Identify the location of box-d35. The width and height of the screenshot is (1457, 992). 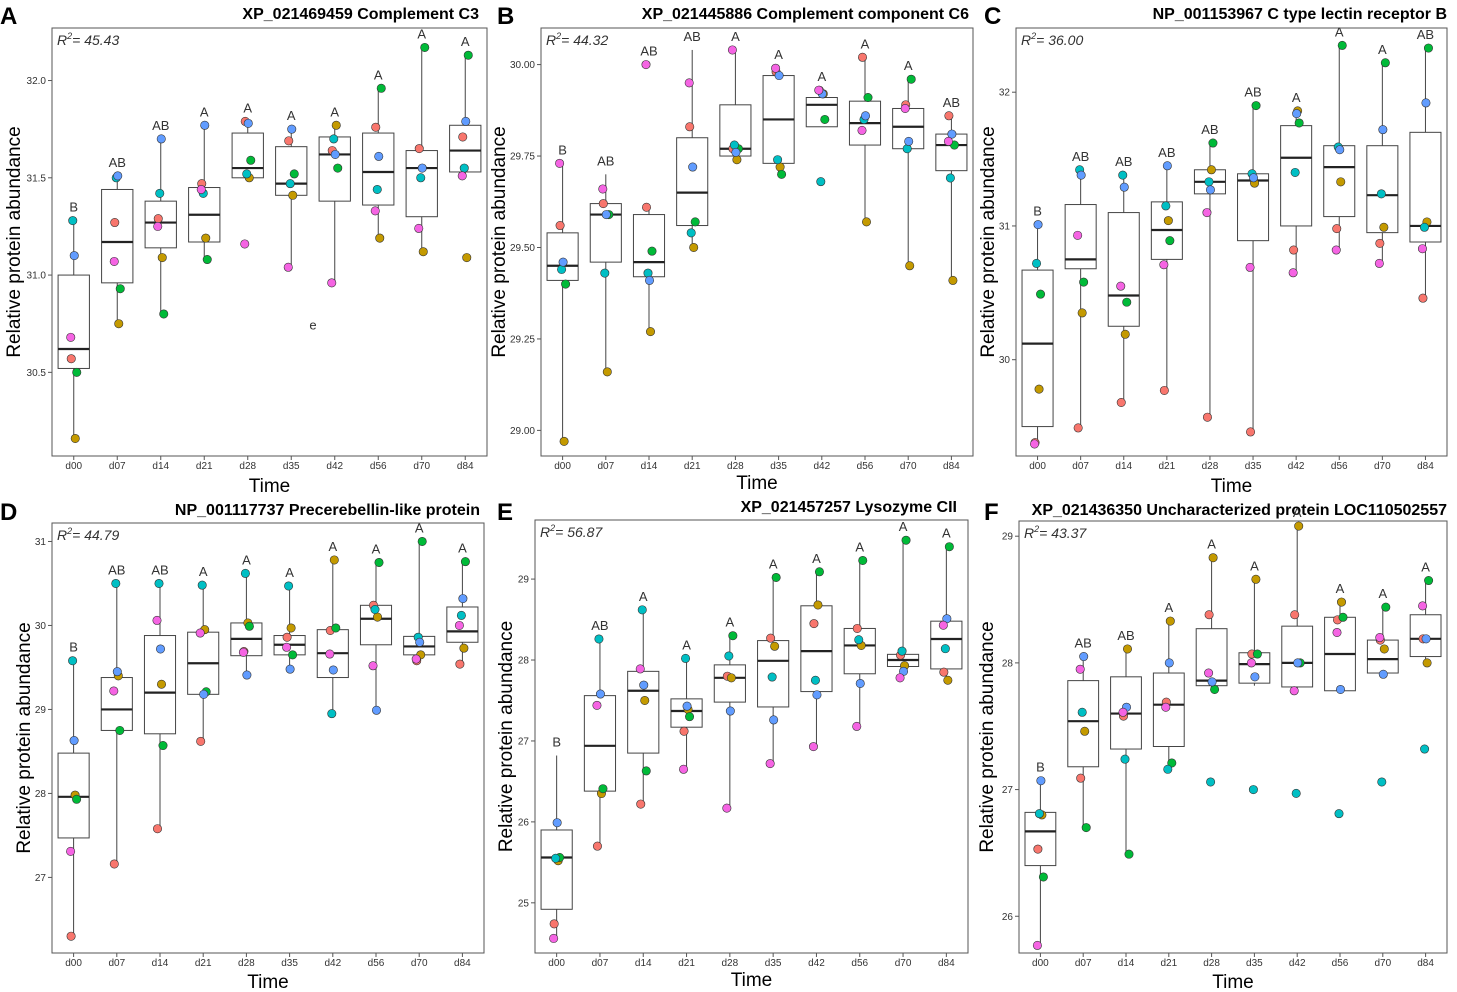
(1253, 207).